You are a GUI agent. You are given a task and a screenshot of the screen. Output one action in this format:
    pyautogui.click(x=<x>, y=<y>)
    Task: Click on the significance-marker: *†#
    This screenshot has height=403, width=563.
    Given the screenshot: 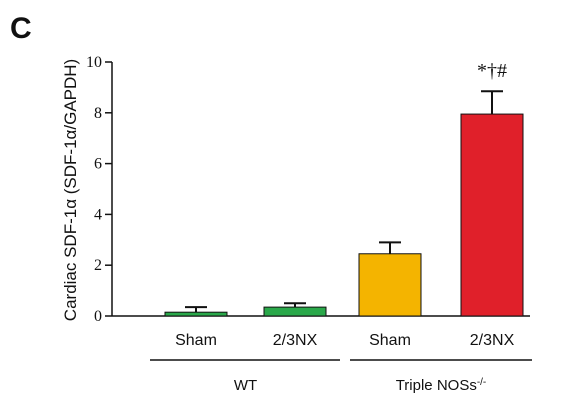 What is the action you would take?
    pyautogui.click(x=492, y=71)
    